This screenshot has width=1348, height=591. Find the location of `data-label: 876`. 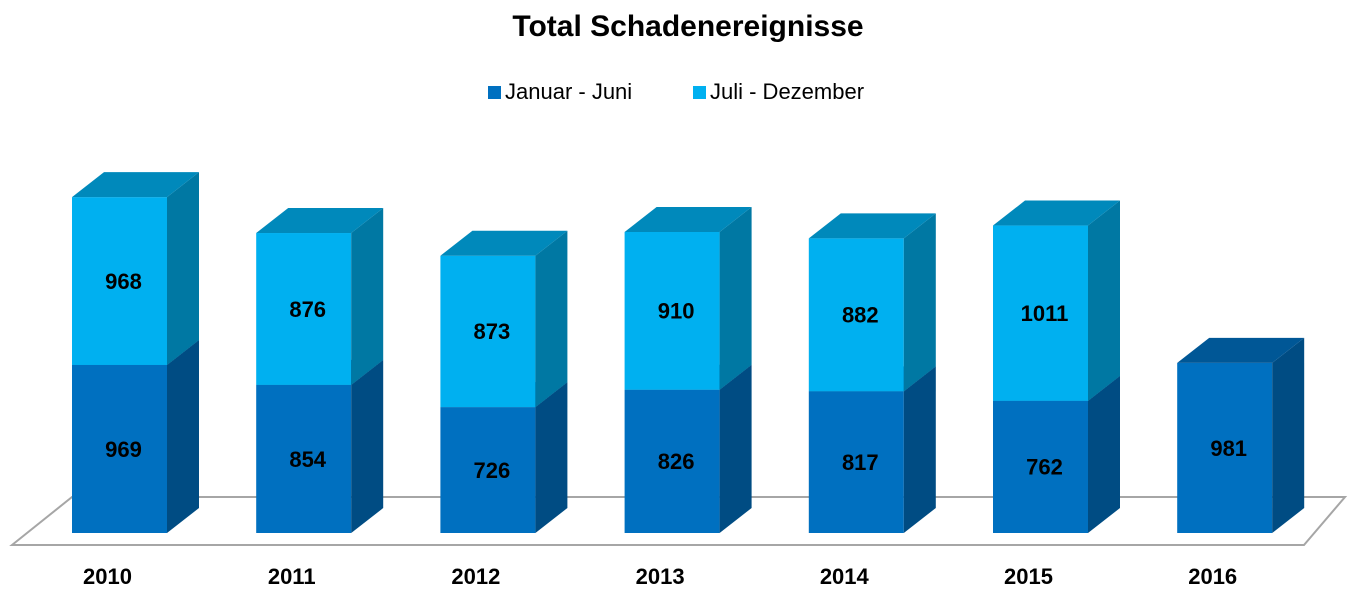

data-label: 876 is located at coordinates (307, 309).